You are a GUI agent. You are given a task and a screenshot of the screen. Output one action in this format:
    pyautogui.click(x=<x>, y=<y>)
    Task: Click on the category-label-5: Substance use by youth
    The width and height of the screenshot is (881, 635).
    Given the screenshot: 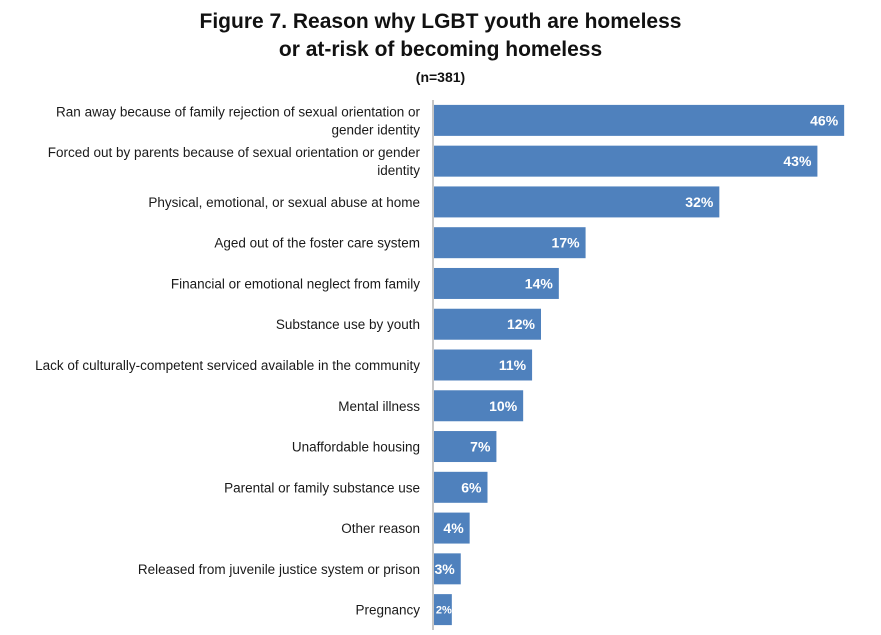 What is the action you would take?
    pyautogui.click(x=348, y=324)
    